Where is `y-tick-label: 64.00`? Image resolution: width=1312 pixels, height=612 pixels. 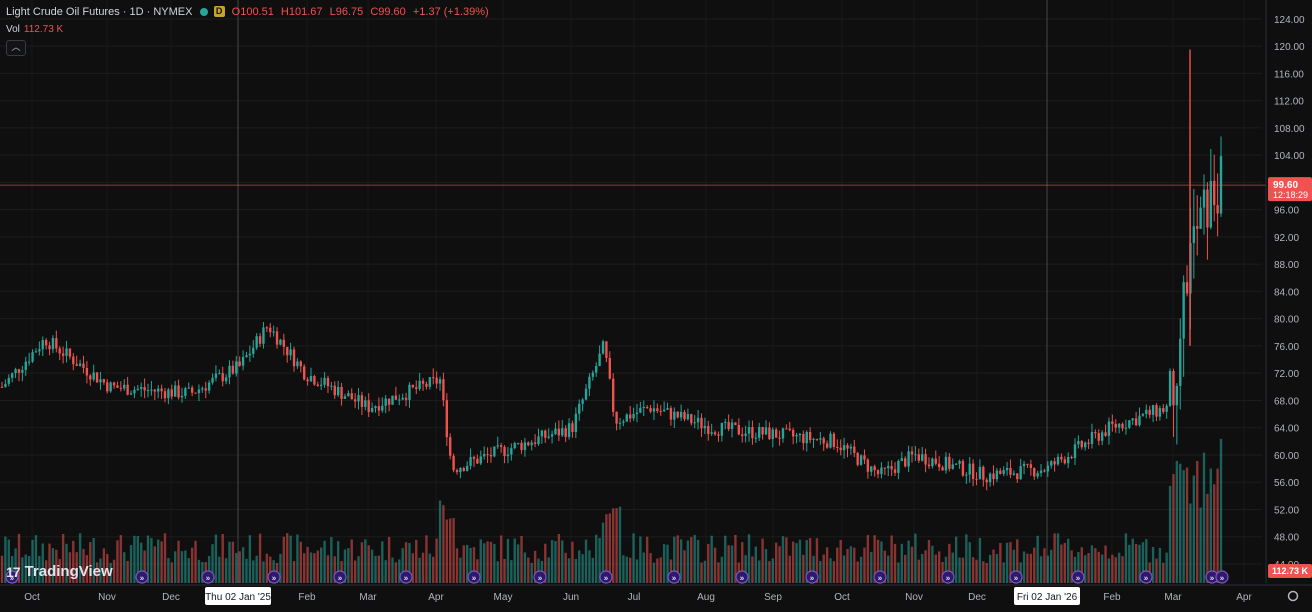 y-tick-label: 64.00 is located at coordinates (1286, 429).